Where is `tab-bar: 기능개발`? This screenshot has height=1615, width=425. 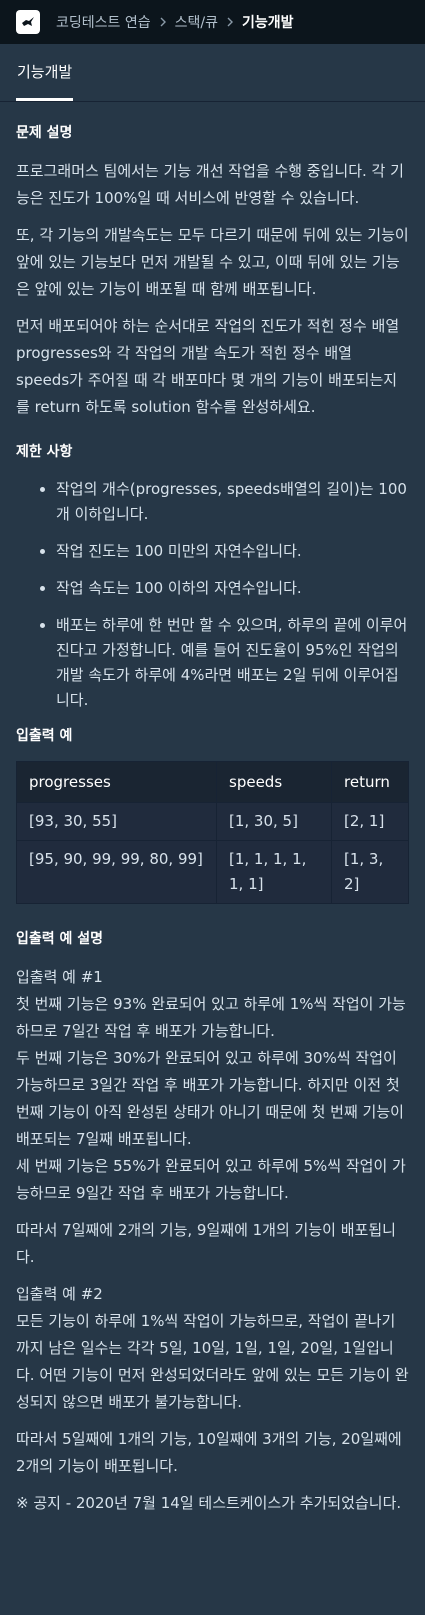 tab-bar: 기능개발 is located at coordinates (212, 73).